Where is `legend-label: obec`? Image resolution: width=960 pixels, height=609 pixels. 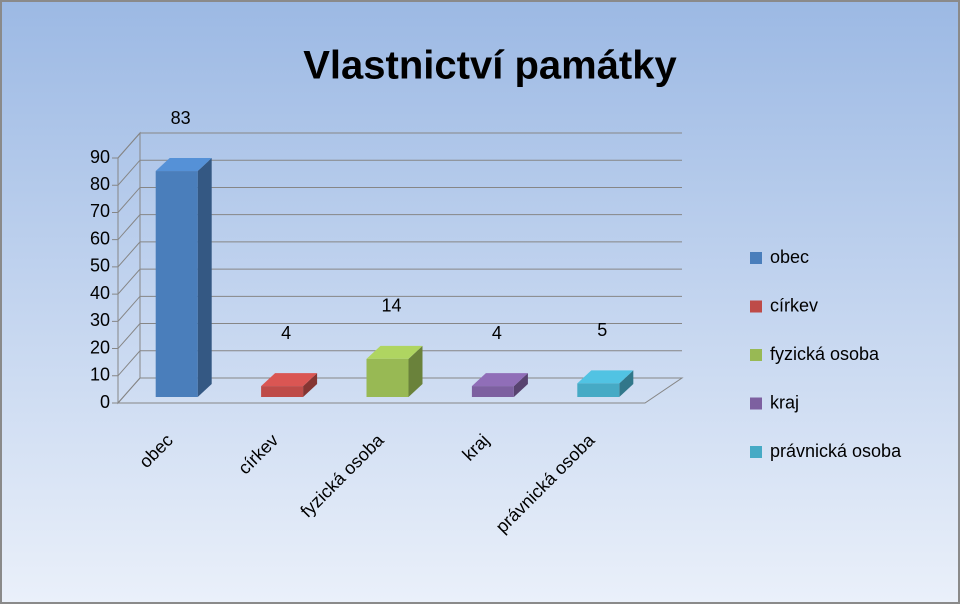 legend-label: obec is located at coordinates (789, 257).